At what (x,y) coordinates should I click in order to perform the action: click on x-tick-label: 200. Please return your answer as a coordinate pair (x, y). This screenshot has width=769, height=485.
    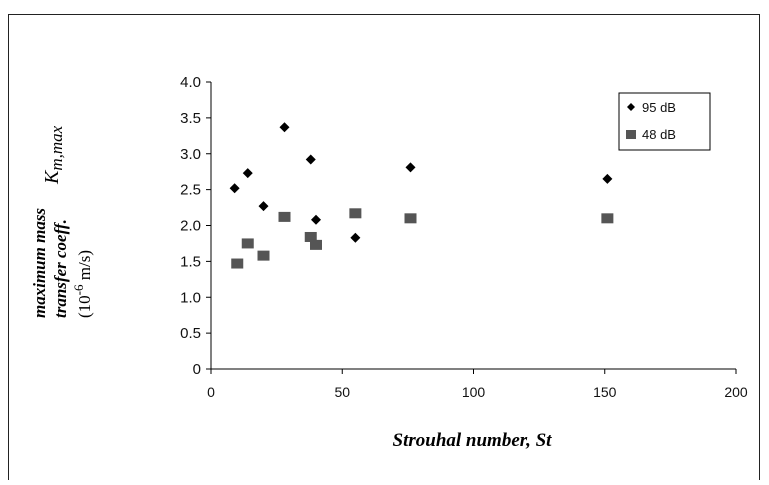
    Looking at the image, I should click on (736, 392).